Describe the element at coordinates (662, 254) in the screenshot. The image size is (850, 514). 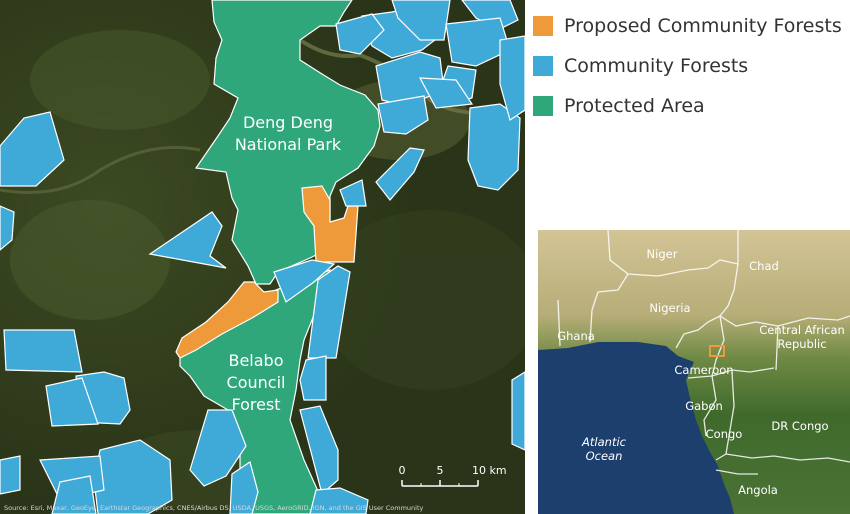
I see `label-niger: Niger` at that location.